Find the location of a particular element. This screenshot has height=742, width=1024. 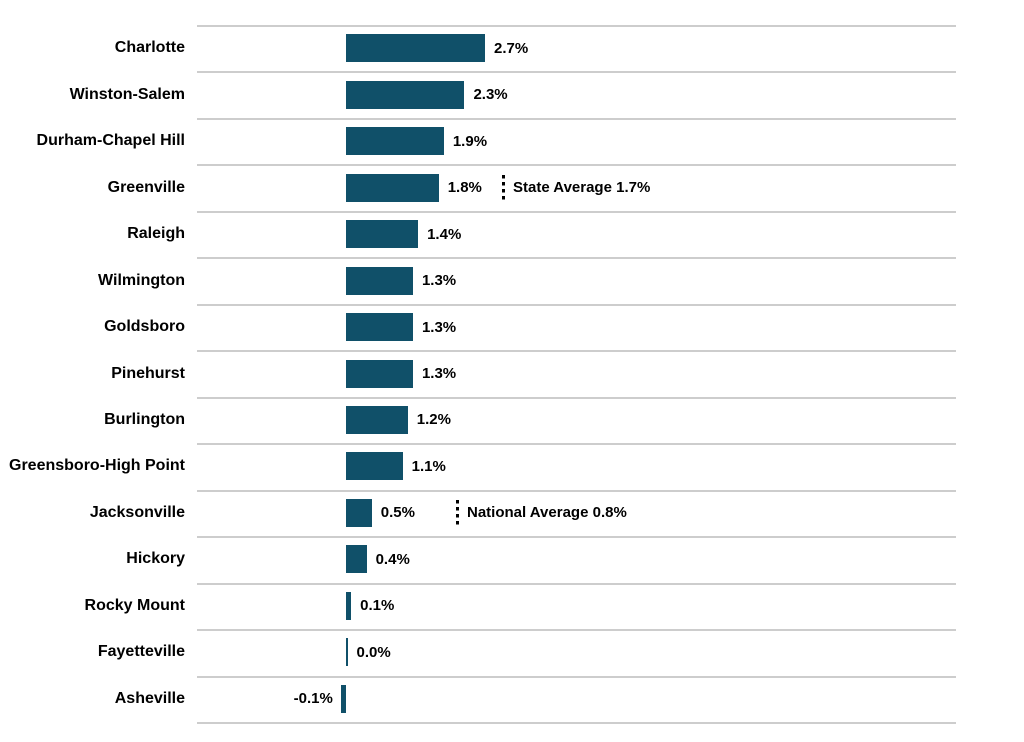

value-label: 0.1% is located at coordinates (377, 606).